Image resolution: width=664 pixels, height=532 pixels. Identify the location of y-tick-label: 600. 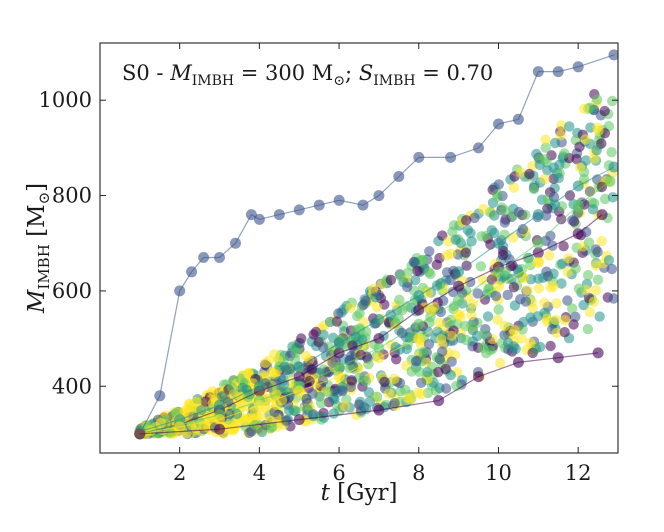
(72, 291).